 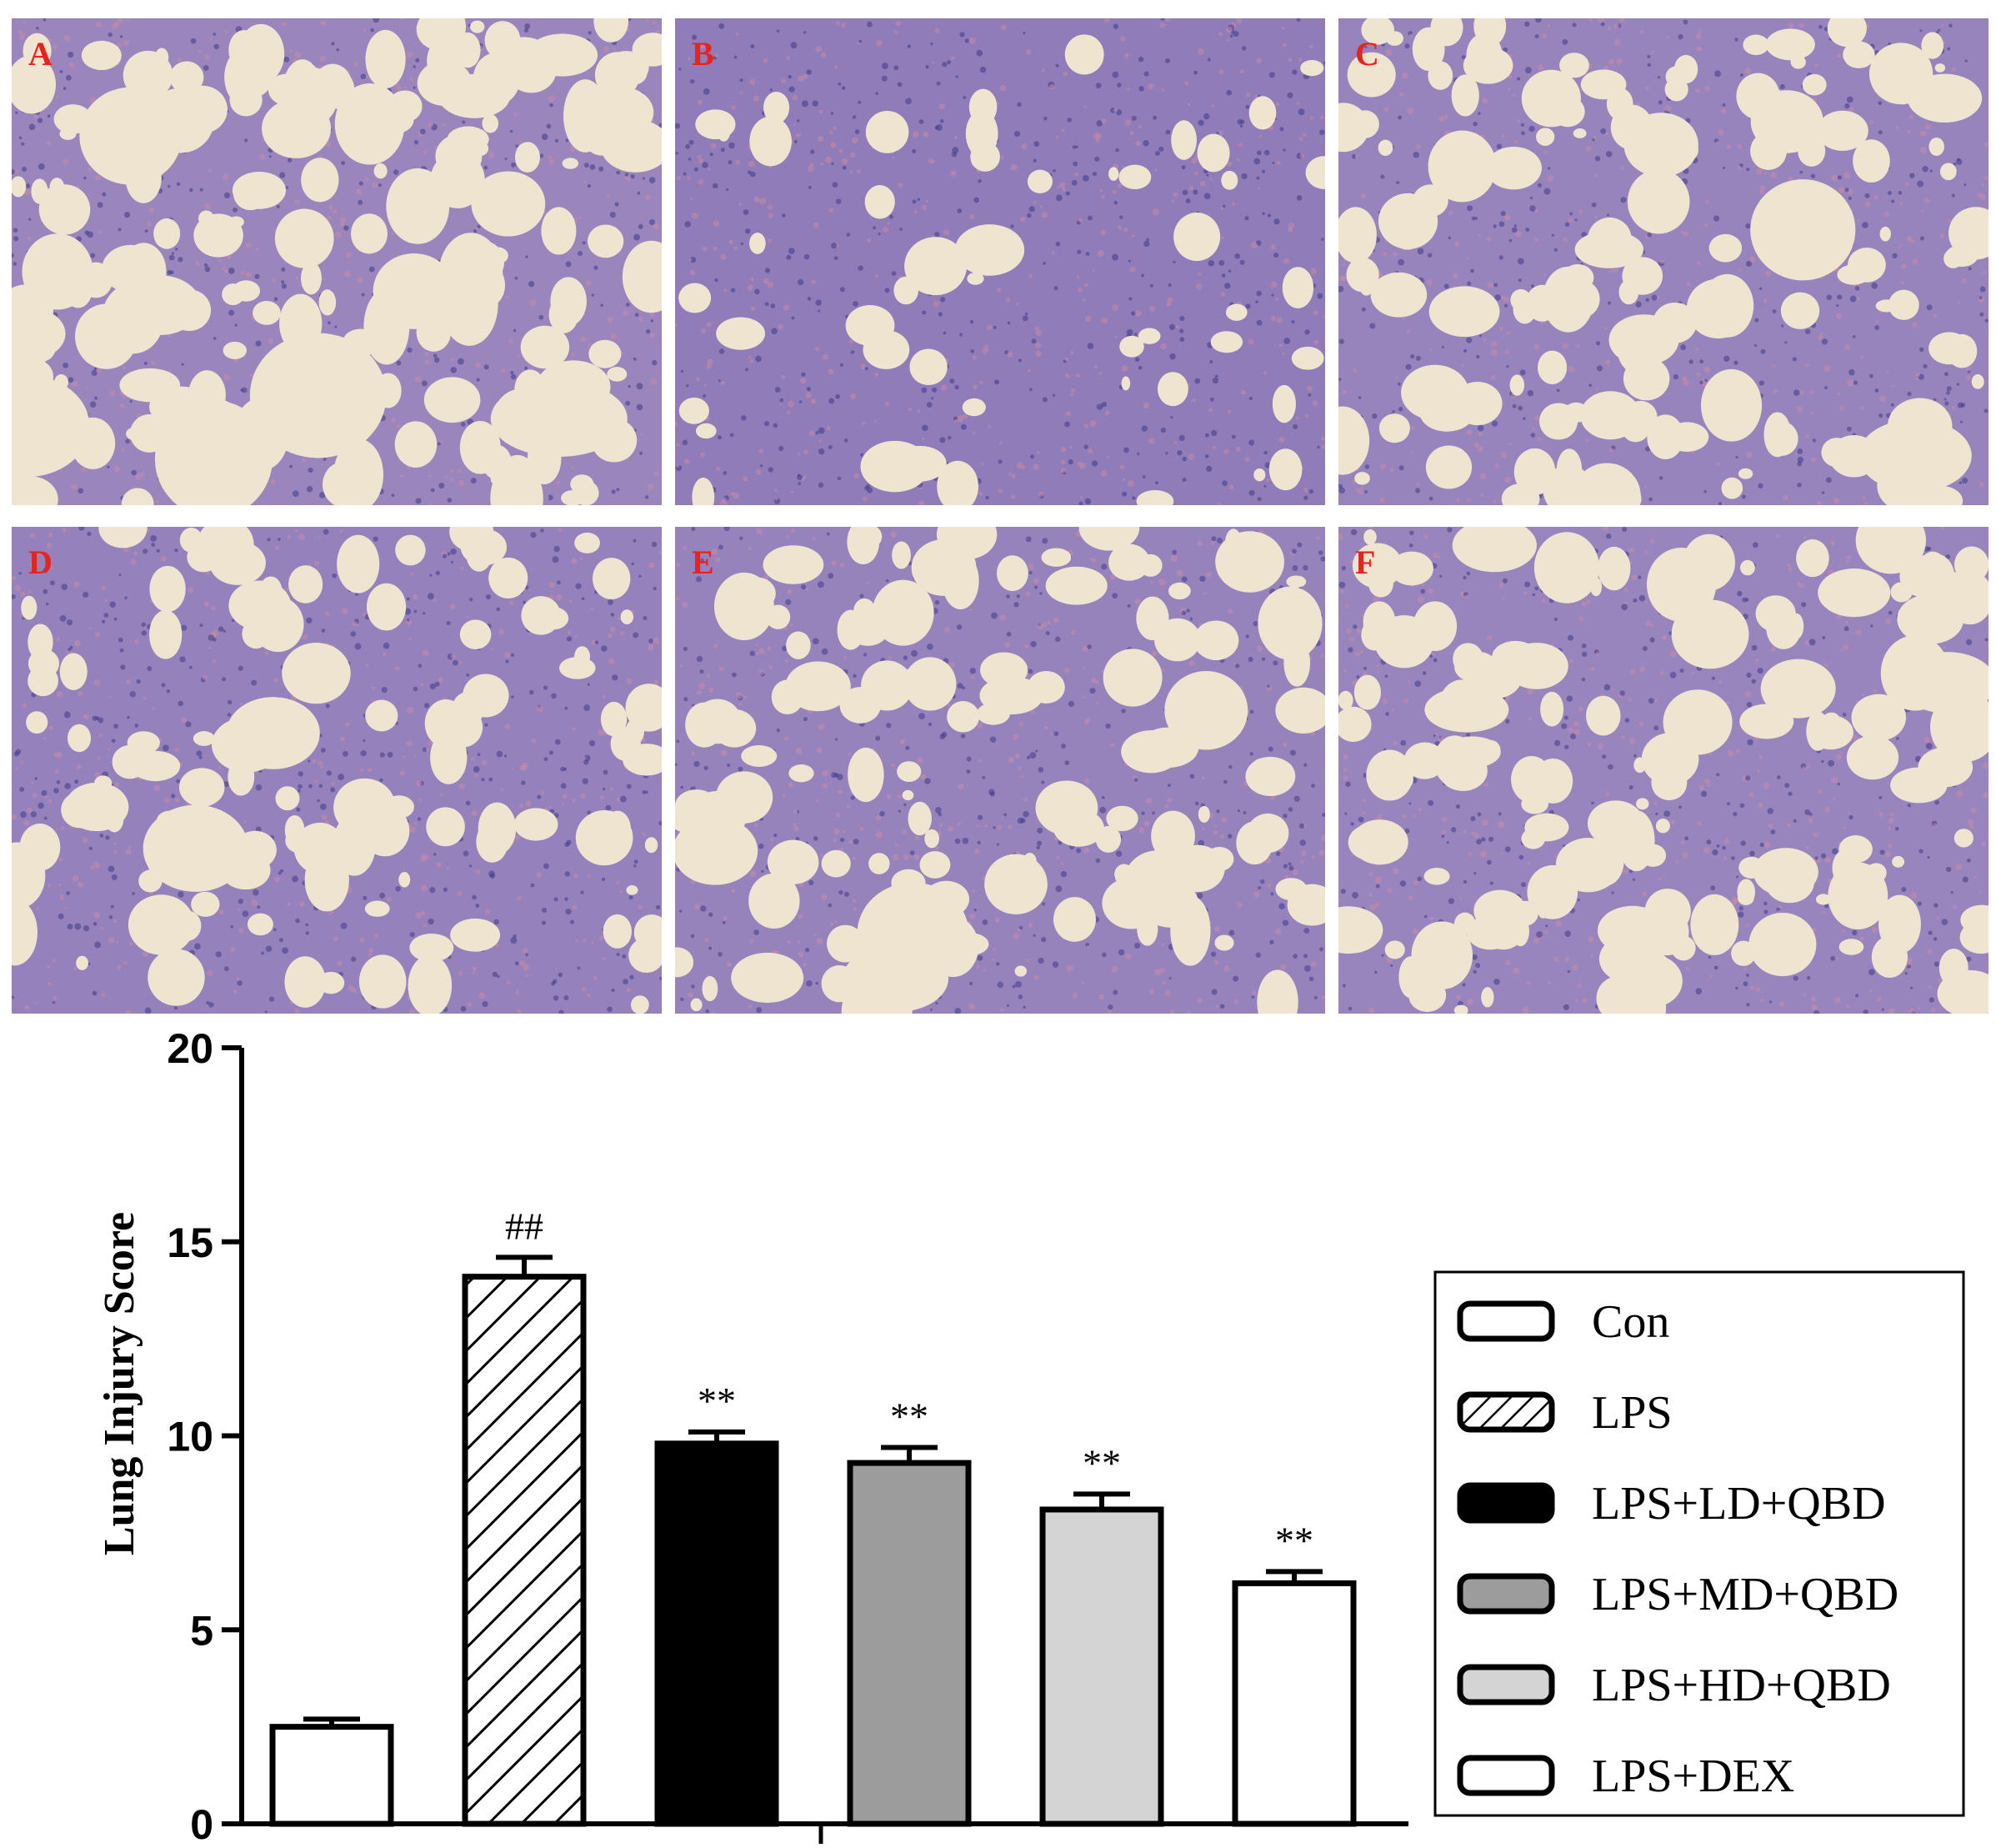 I want to click on legend-label: LPS+HD+QBD, so click(x=1741, y=1685).